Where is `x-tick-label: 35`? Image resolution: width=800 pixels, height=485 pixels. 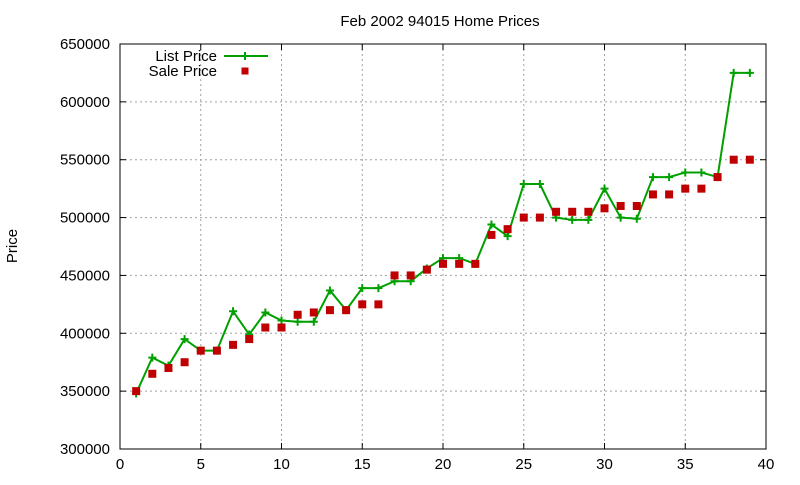
x-tick-label: 35 is located at coordinates (685, 464).